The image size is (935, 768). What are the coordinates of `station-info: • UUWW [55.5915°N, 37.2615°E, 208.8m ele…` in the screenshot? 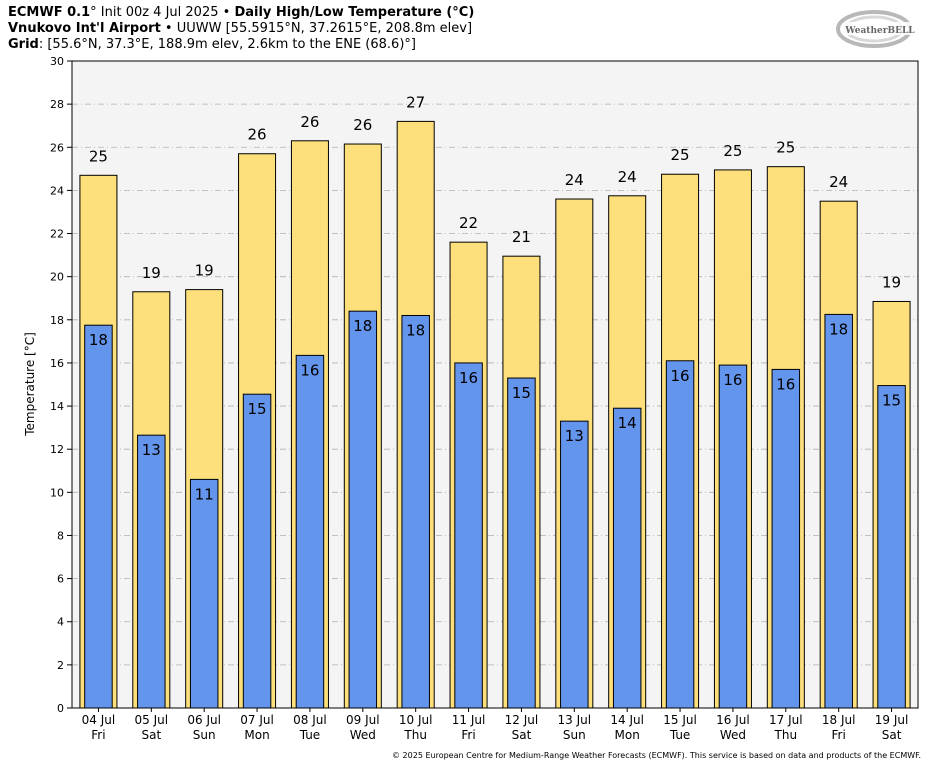 It's located at (316, 28).